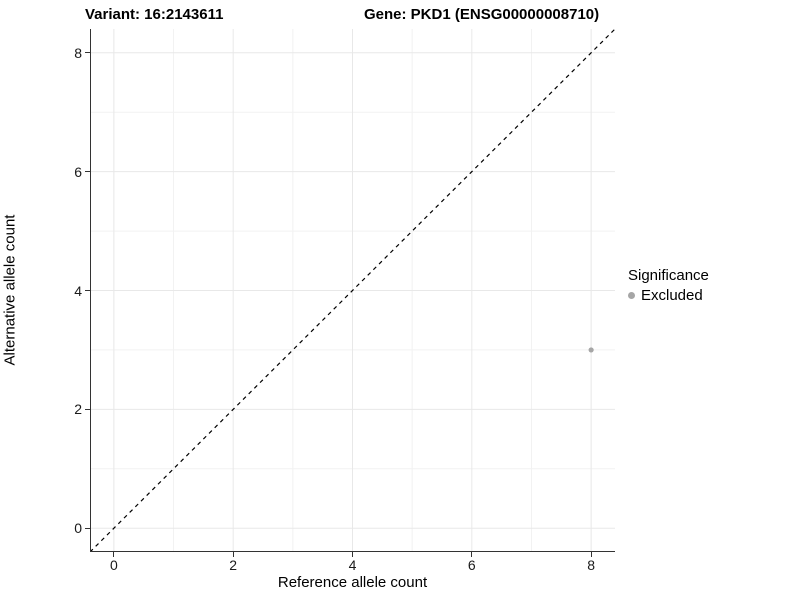  Describe the element at coordinates (482, 14) in the screenshot. I see `plot-title-gene: Gene: PKD1 (ENSG00000008710)` at that location.